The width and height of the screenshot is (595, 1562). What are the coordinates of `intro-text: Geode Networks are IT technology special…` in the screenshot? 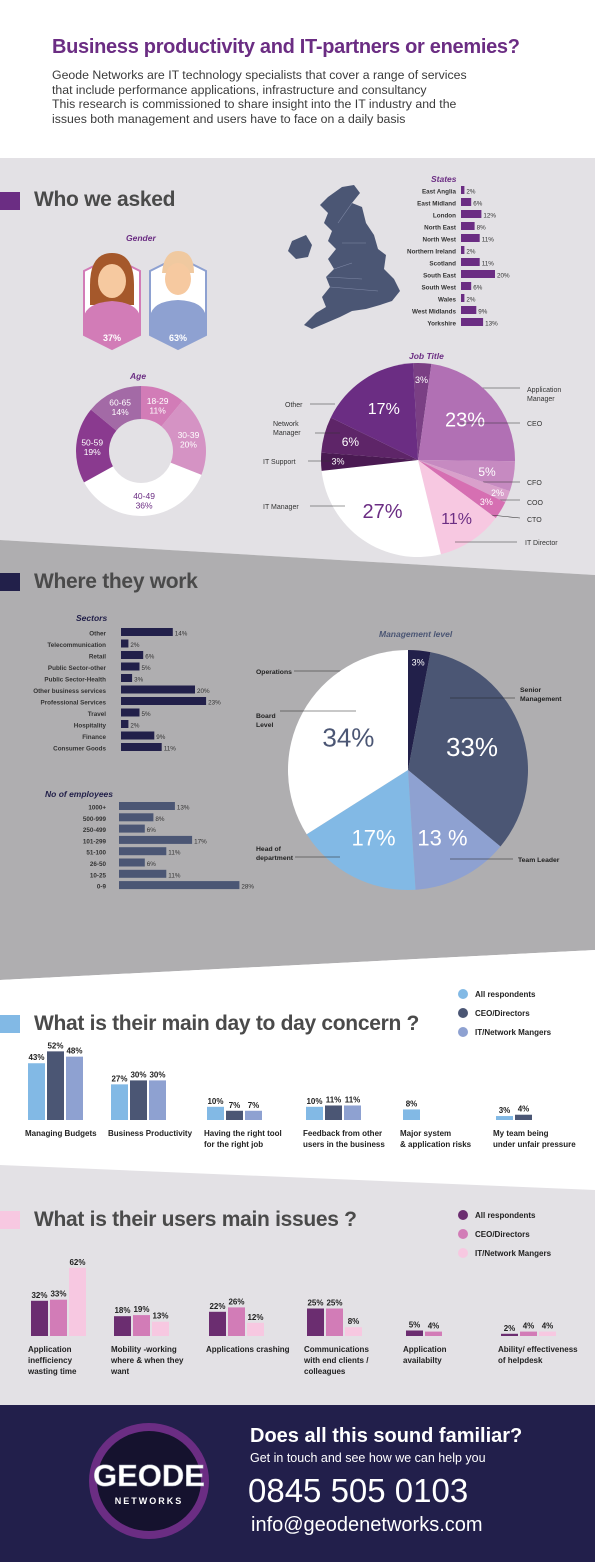 It's located at (312, 97).